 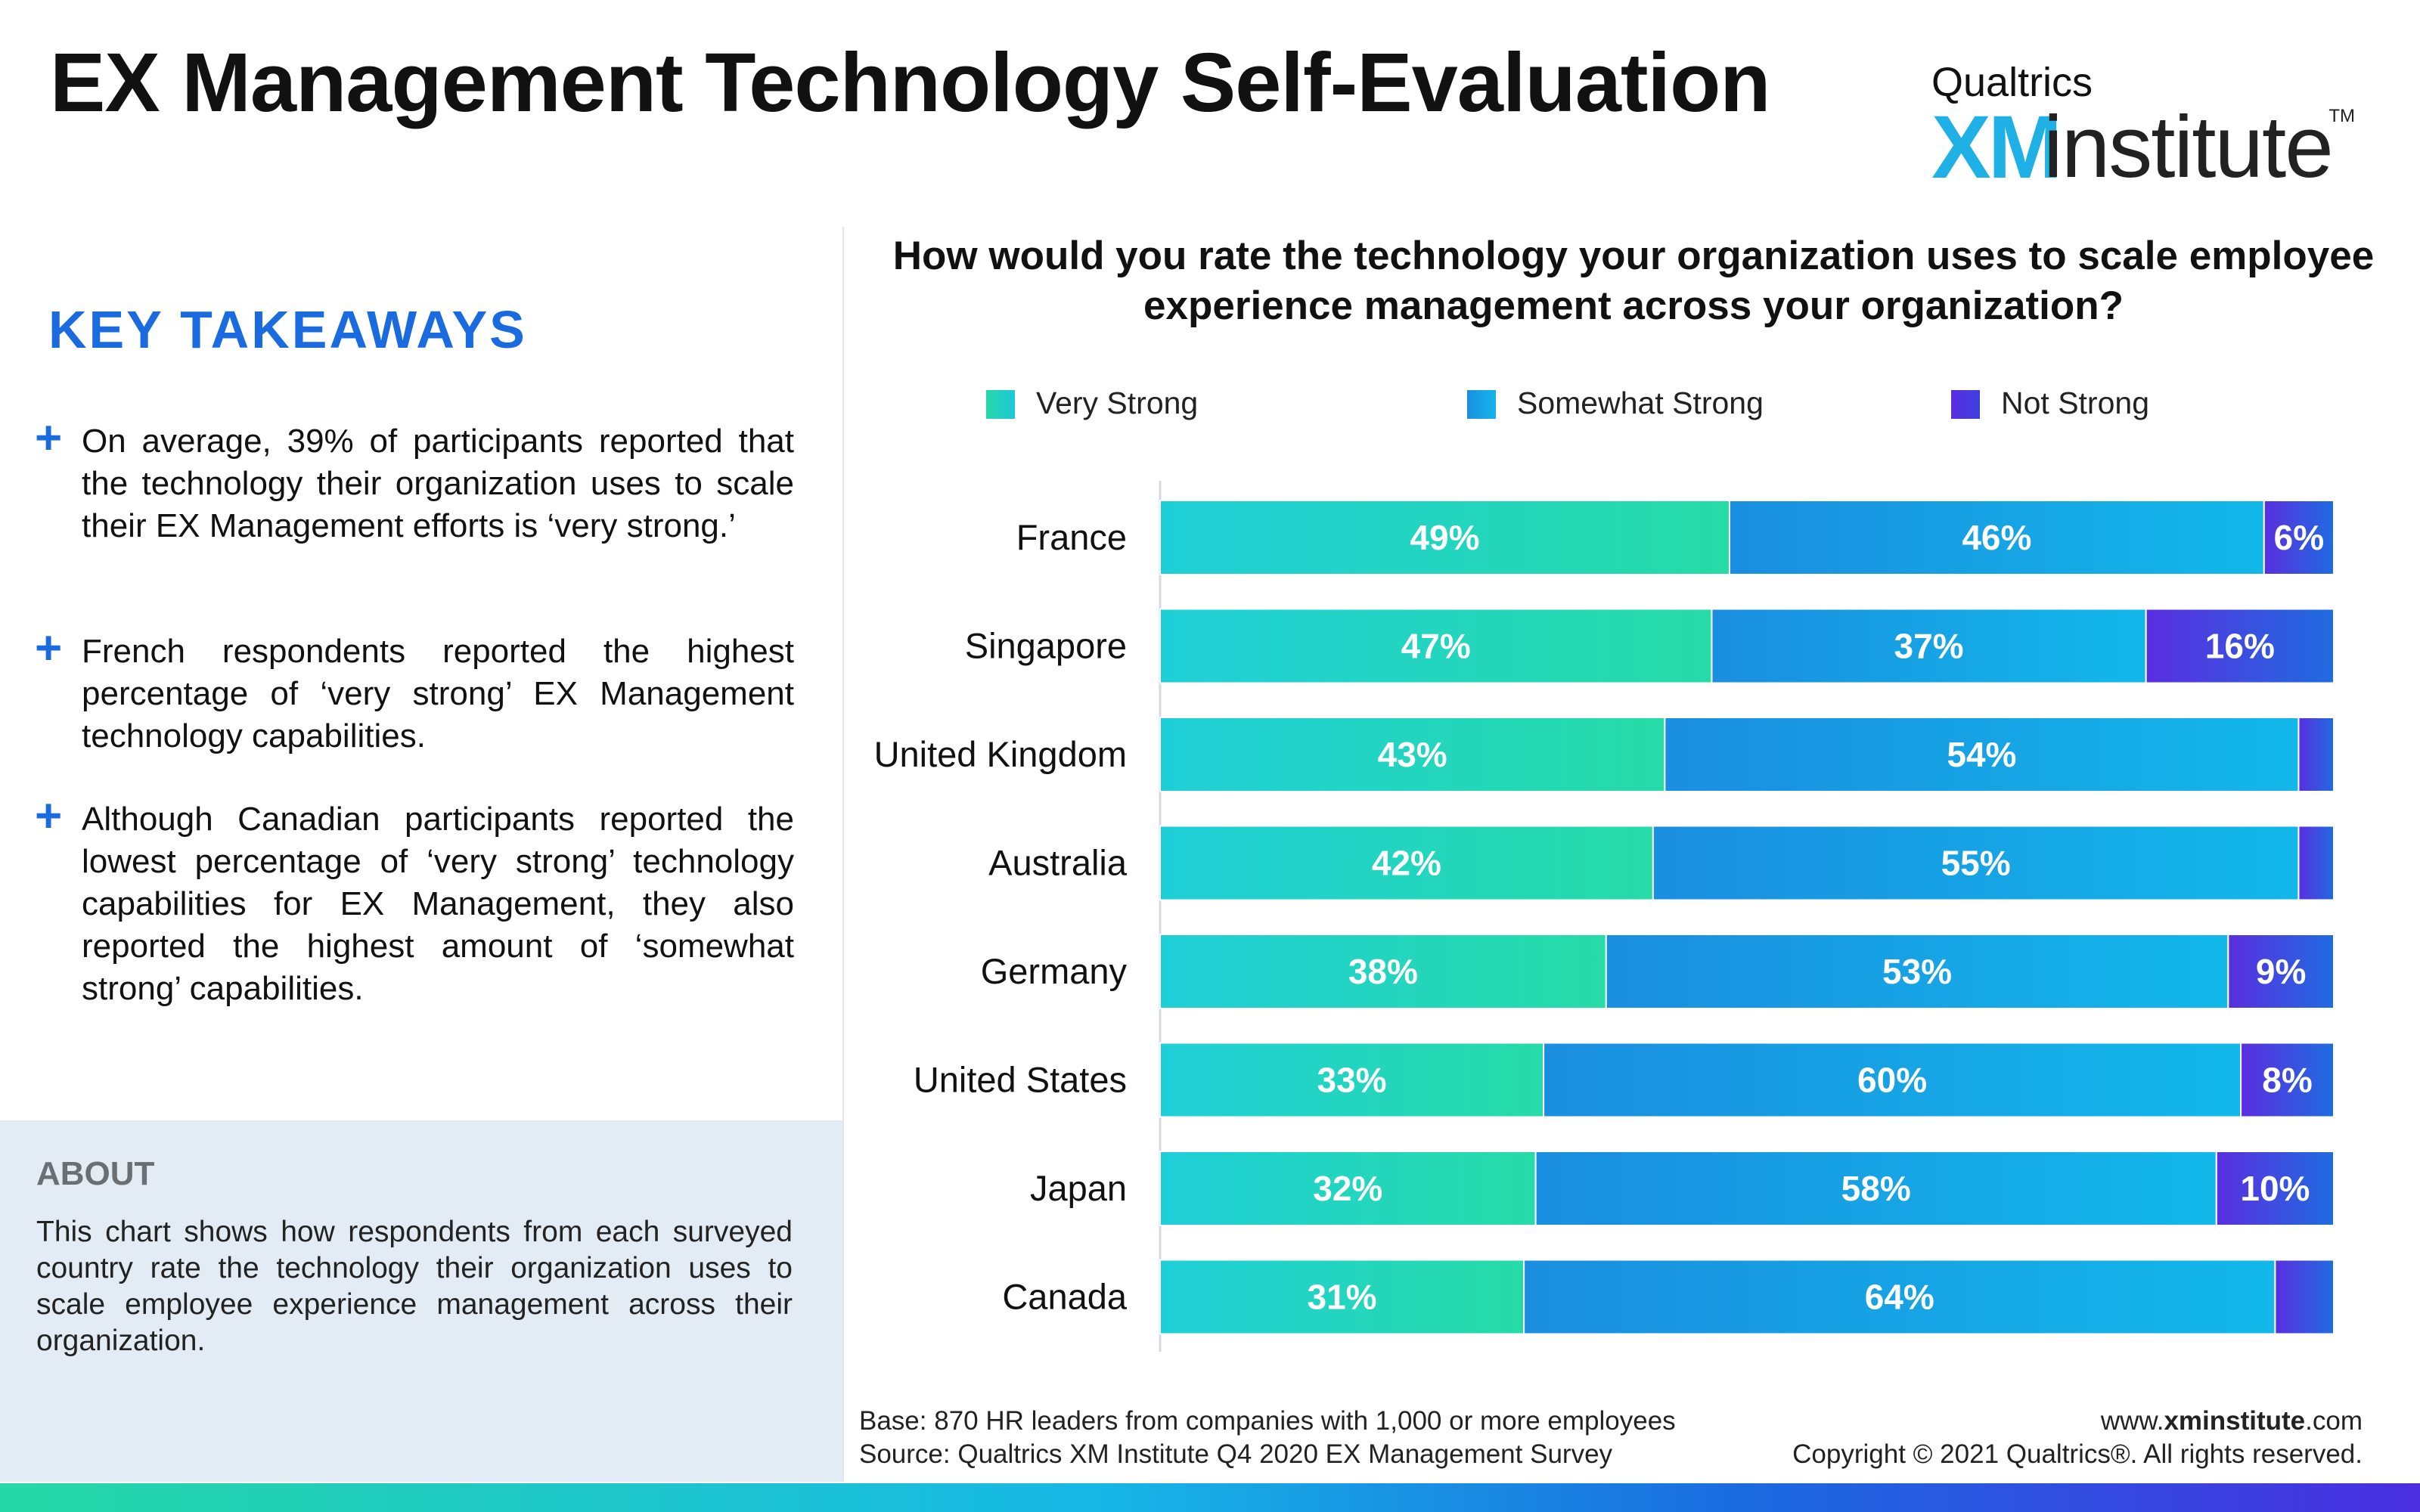 I want to click on legend-label: Very Strong, so click(x=1117, y=403).